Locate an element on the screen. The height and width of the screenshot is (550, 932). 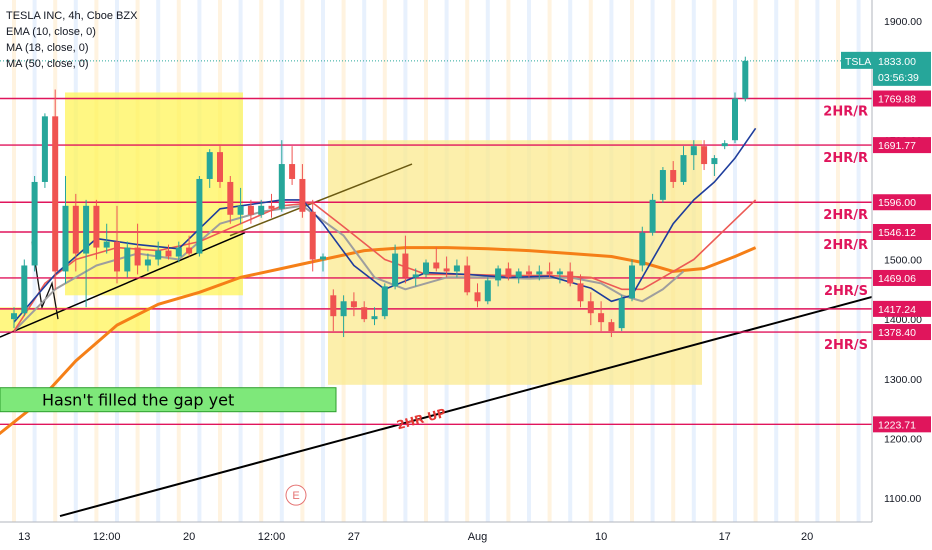
price-tick-label: 1400.00 is located at coordinates (903, 320).